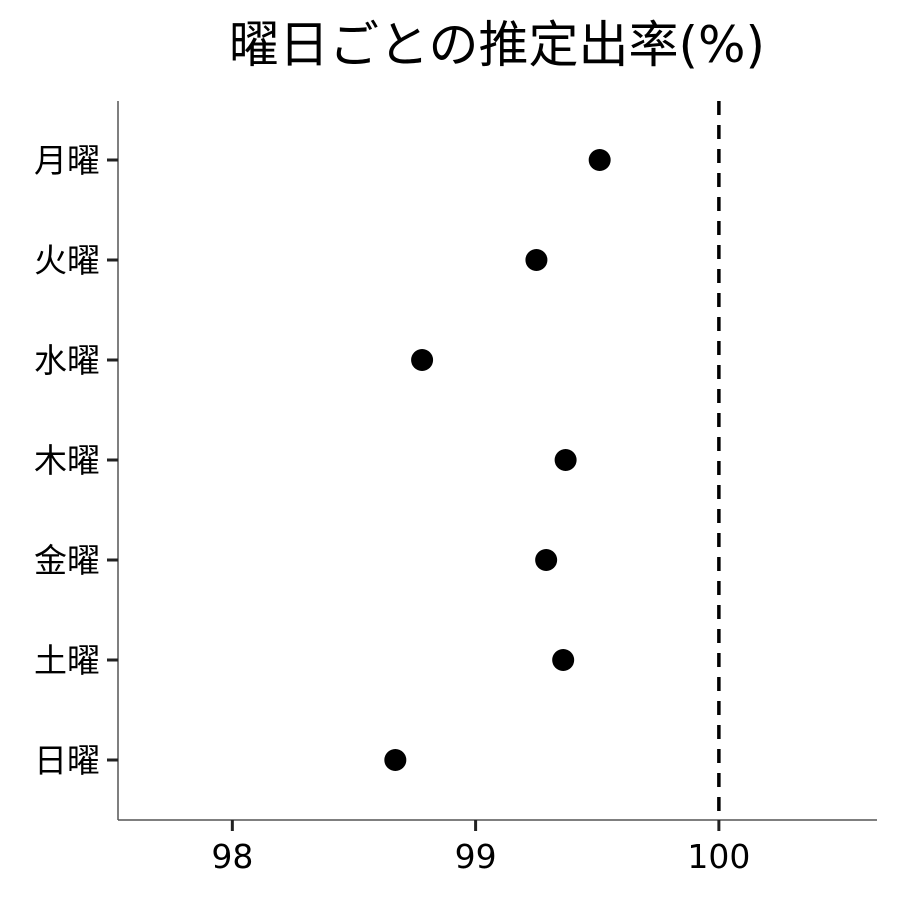  Describe the element at coordinates (476, 856) in the screenshot. I see `x-tick-label: 99` at that location.